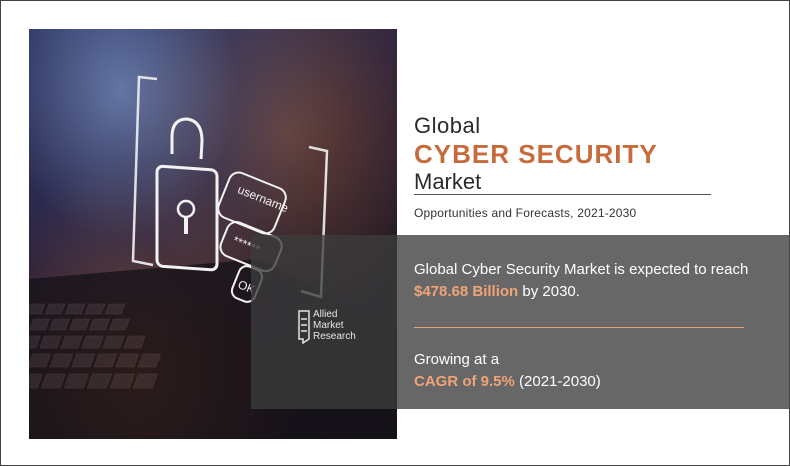 This screenshot has width=790, height=466. I want to click on cagr-intro: Growing at a, so click(457, 359).